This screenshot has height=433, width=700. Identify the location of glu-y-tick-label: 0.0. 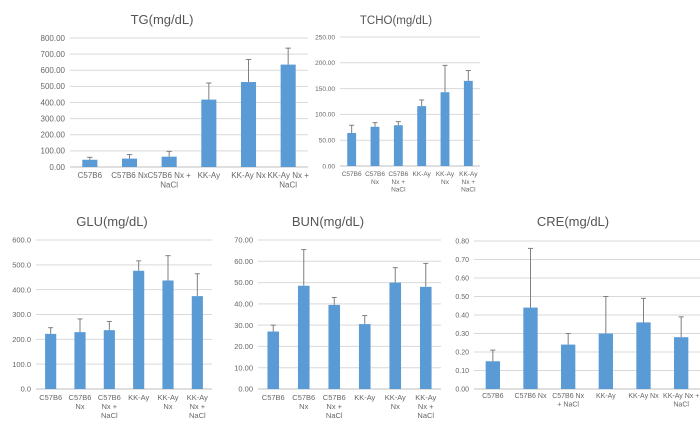
(26, 389).